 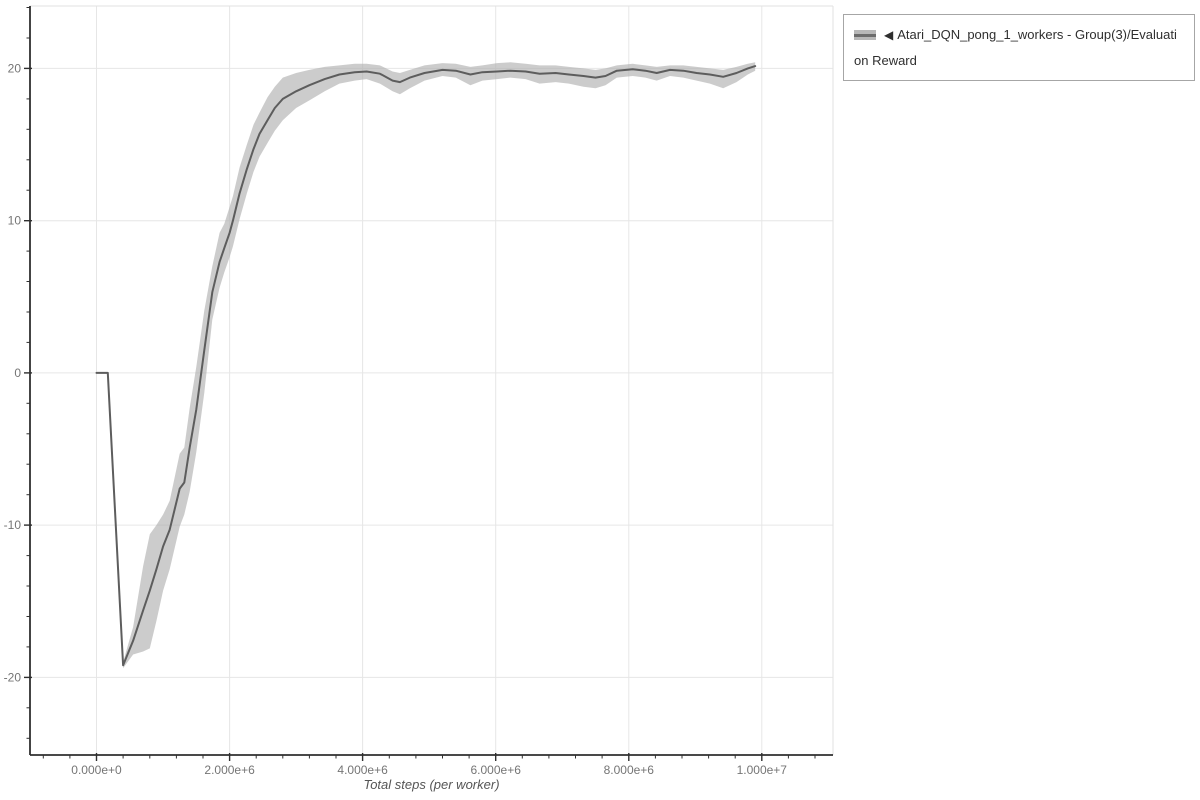 I want to click on x-tick-label: 2.000e+6, so click(x=229, y=770).